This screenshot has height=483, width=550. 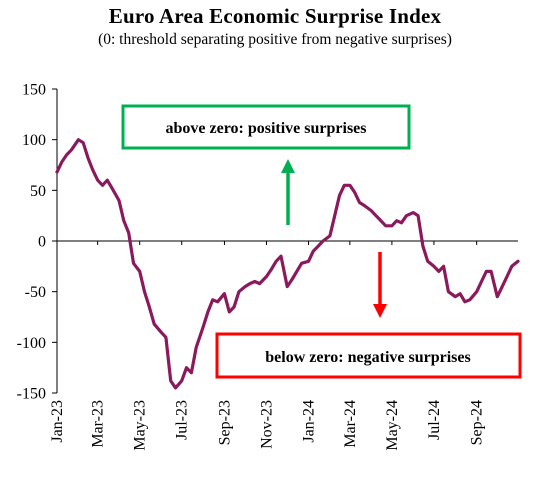 I want to click on x-tick-label: May-24, so click(x=392, y=425).